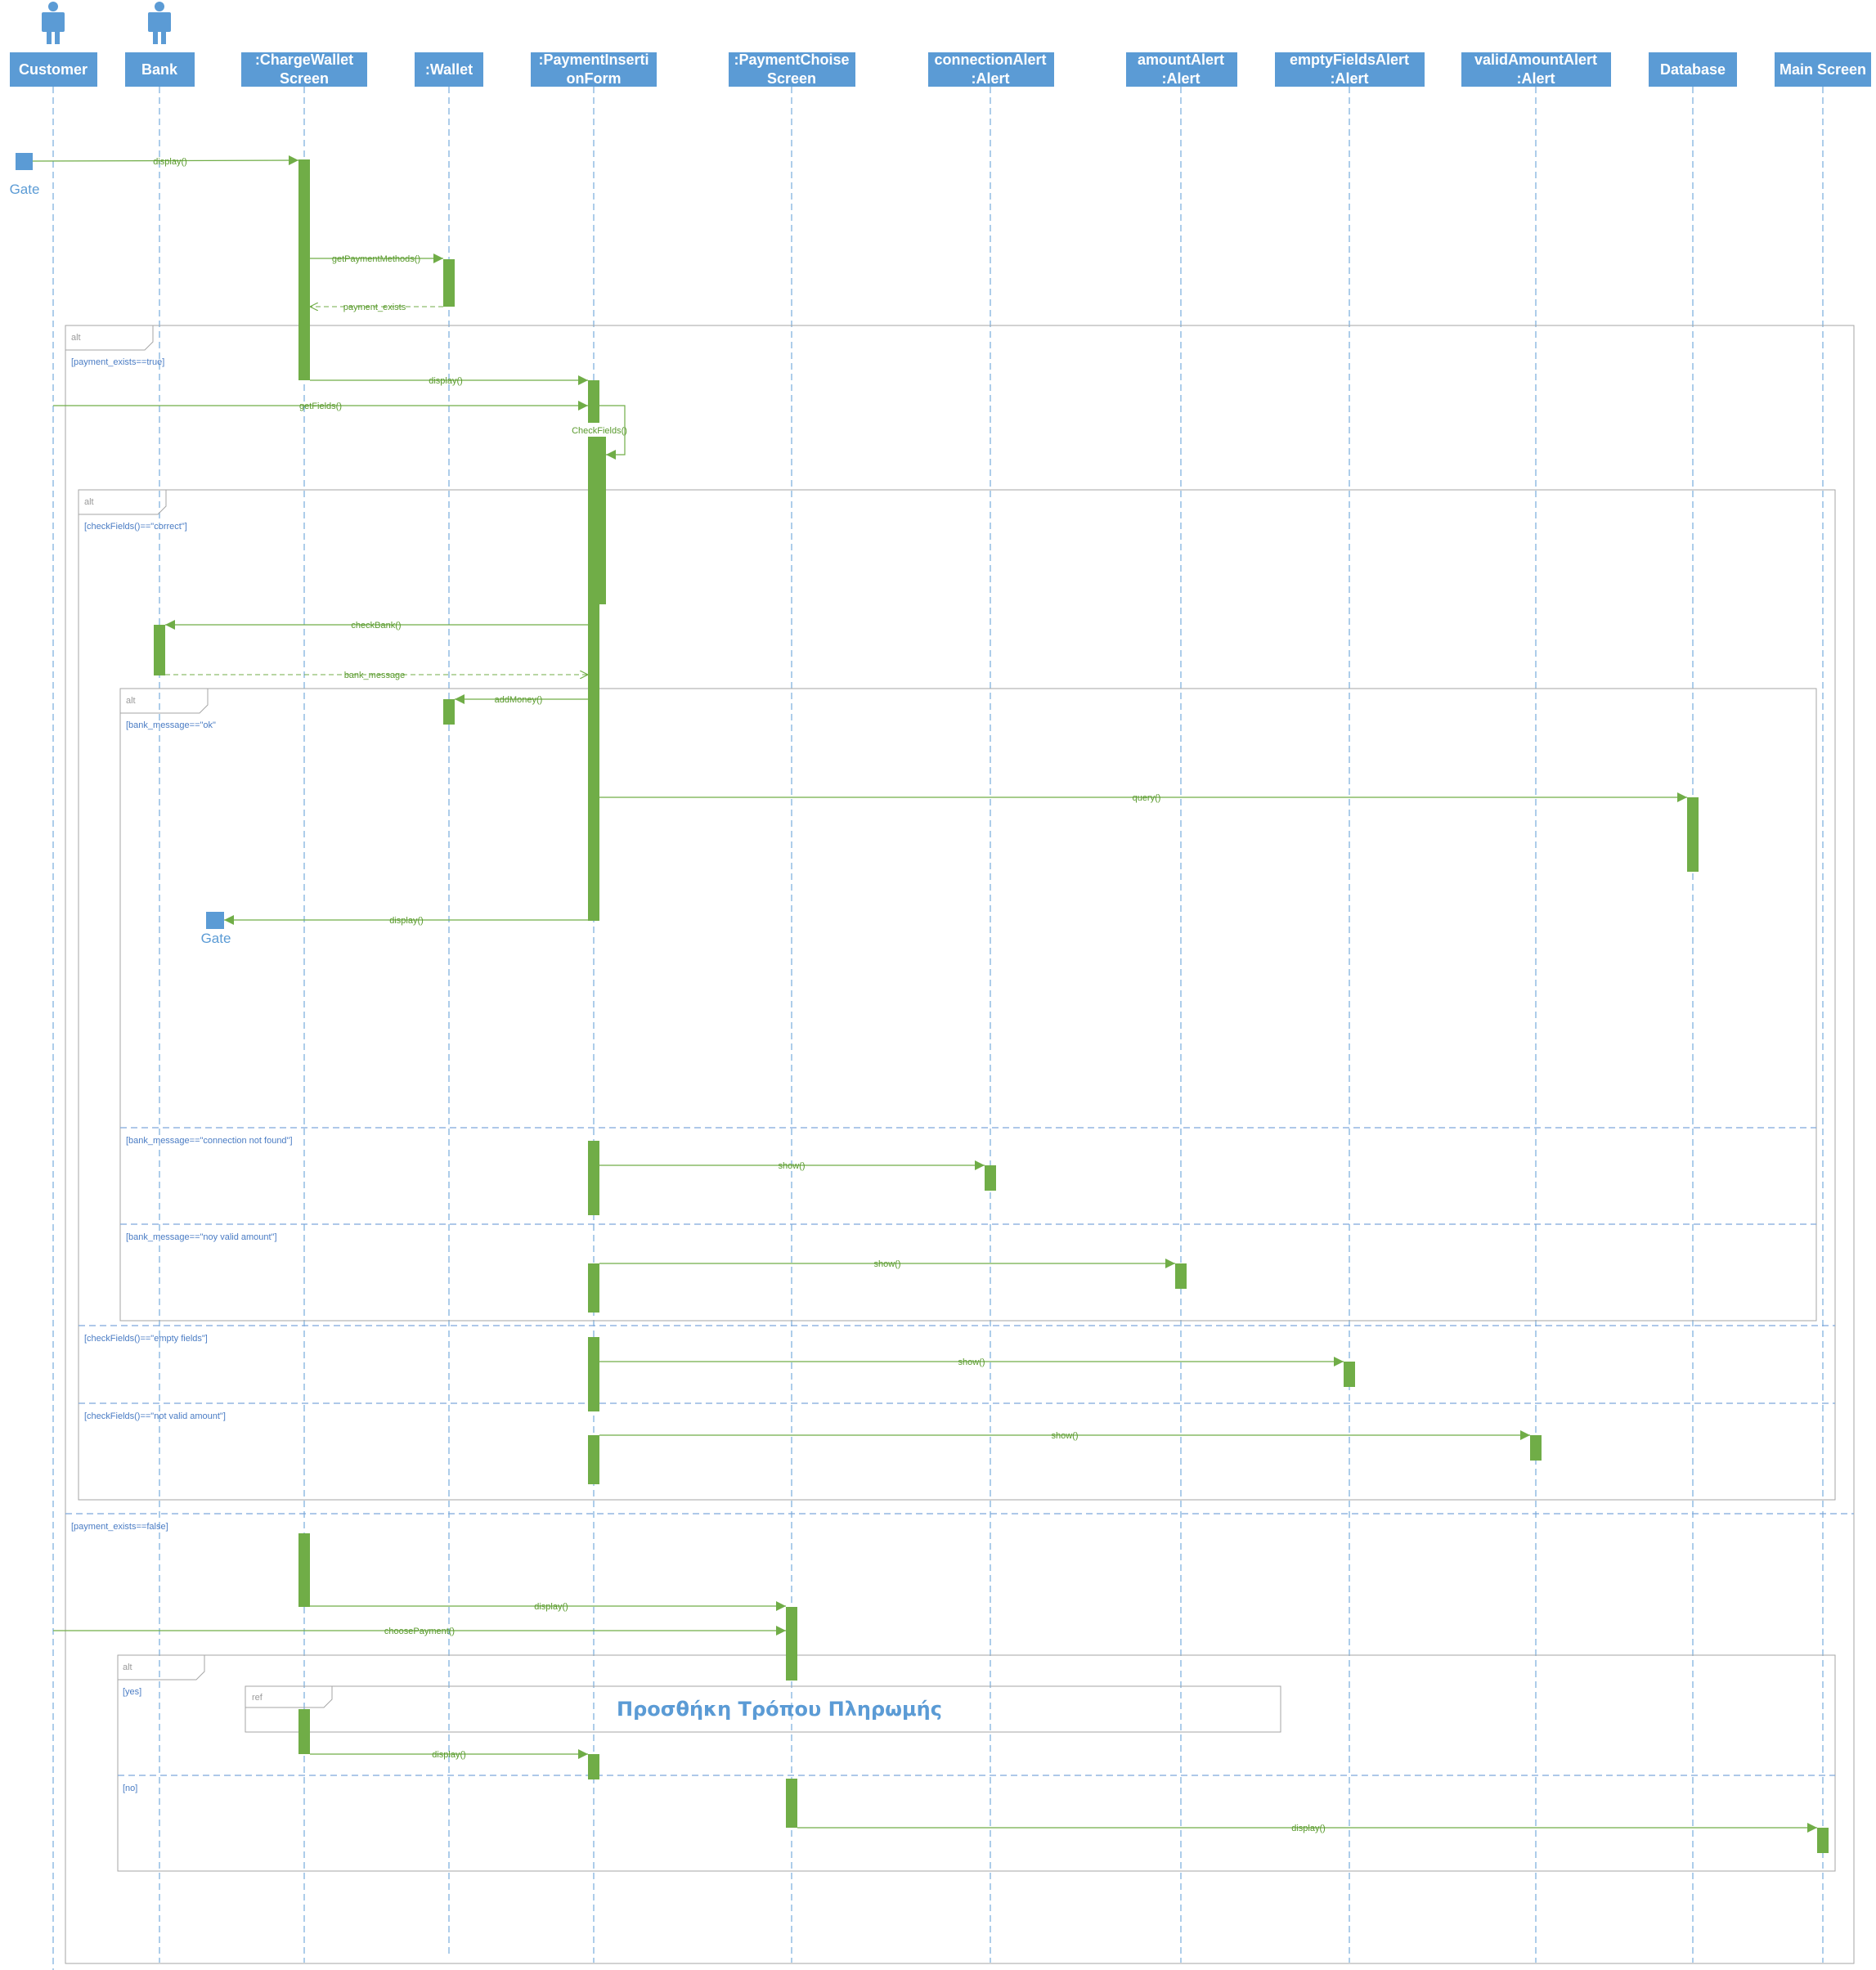  I want to click on lifeline-title: Main Screen, so click(1823, 69).